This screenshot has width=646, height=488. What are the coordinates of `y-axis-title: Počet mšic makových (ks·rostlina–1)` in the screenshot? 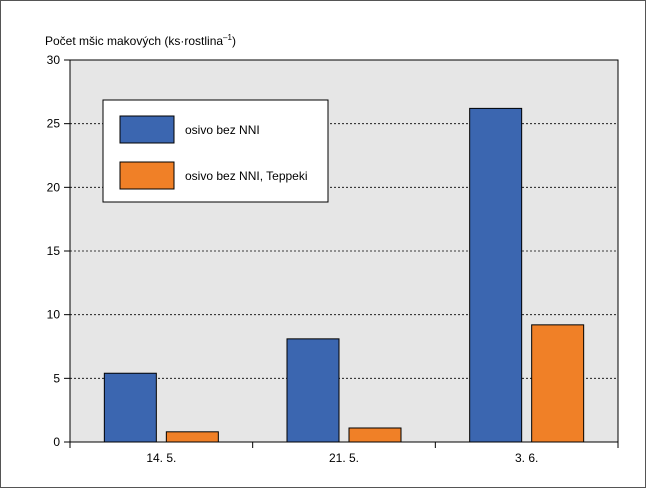 It's located at (140, 40).